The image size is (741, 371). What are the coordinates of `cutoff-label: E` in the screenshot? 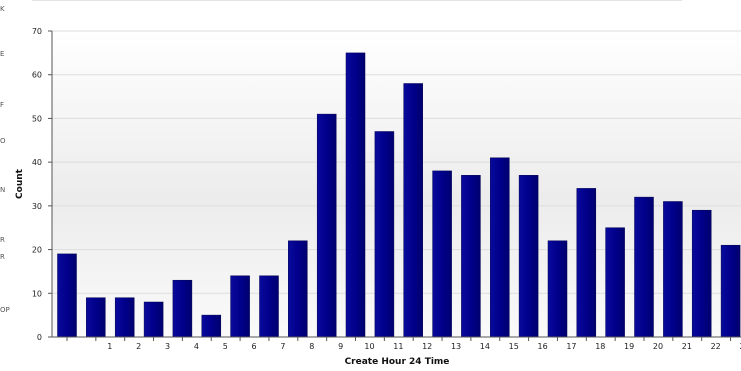 It's located at (2, 54).